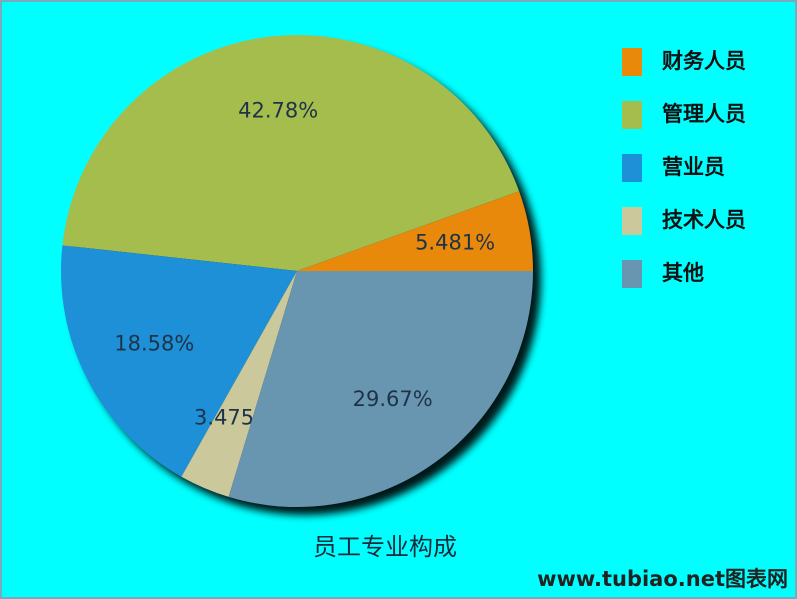 This screenshot has width=797, height=599. What do you see at coordinates (704, 220) in the screenshot?
I see `legend-label: 技术人员` at bounding box center [704, 220].